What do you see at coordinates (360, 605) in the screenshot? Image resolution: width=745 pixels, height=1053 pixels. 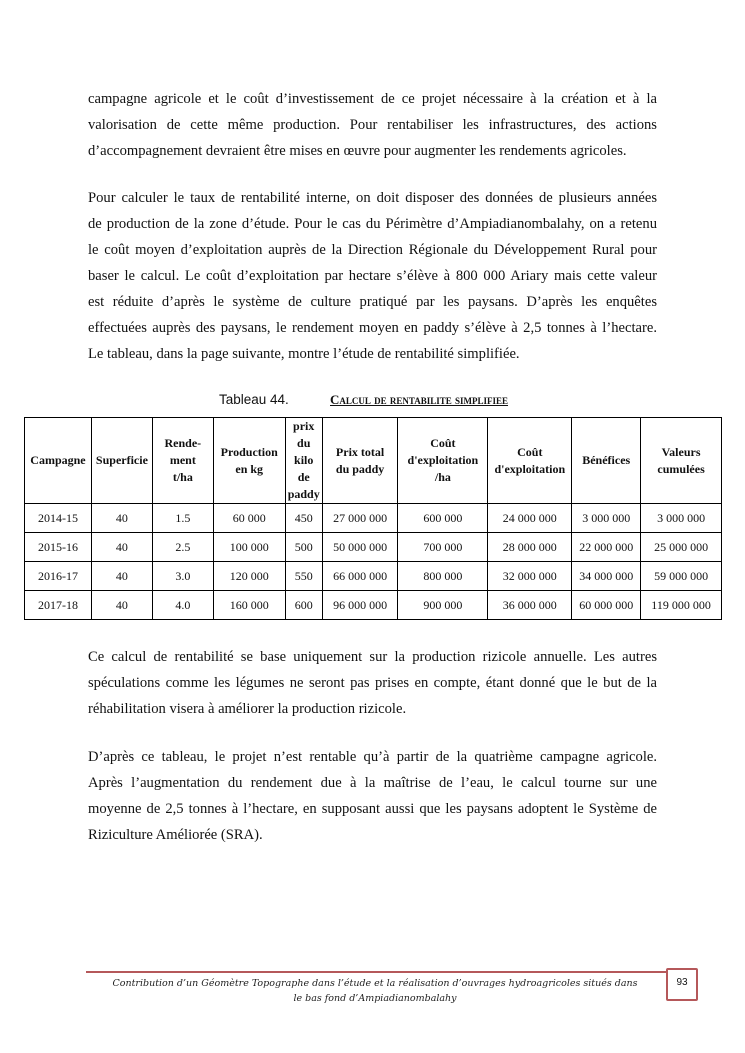 I see `table-cell: 96 000 000` at bounding box center [360, 605].